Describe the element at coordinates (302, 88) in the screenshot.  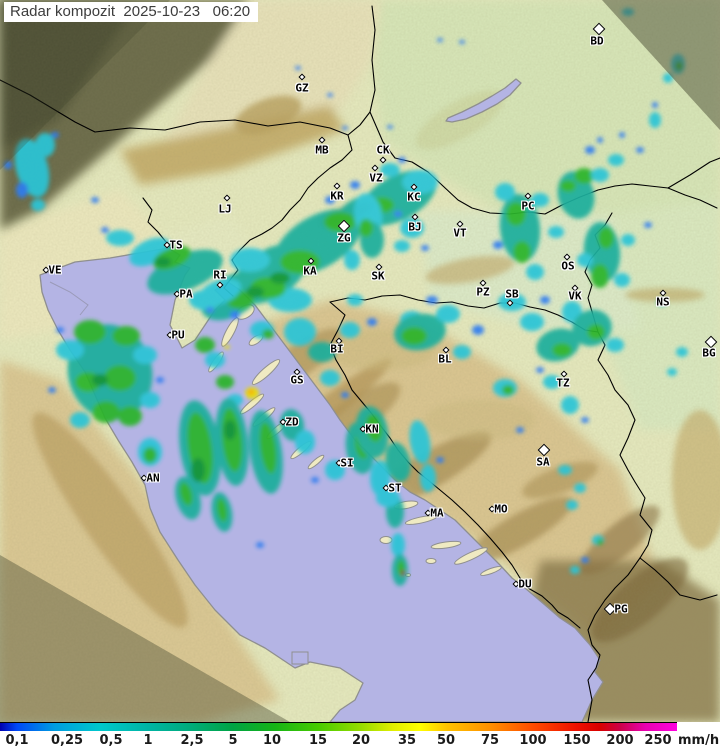
I see `city-label-gz: GZ` at that location.